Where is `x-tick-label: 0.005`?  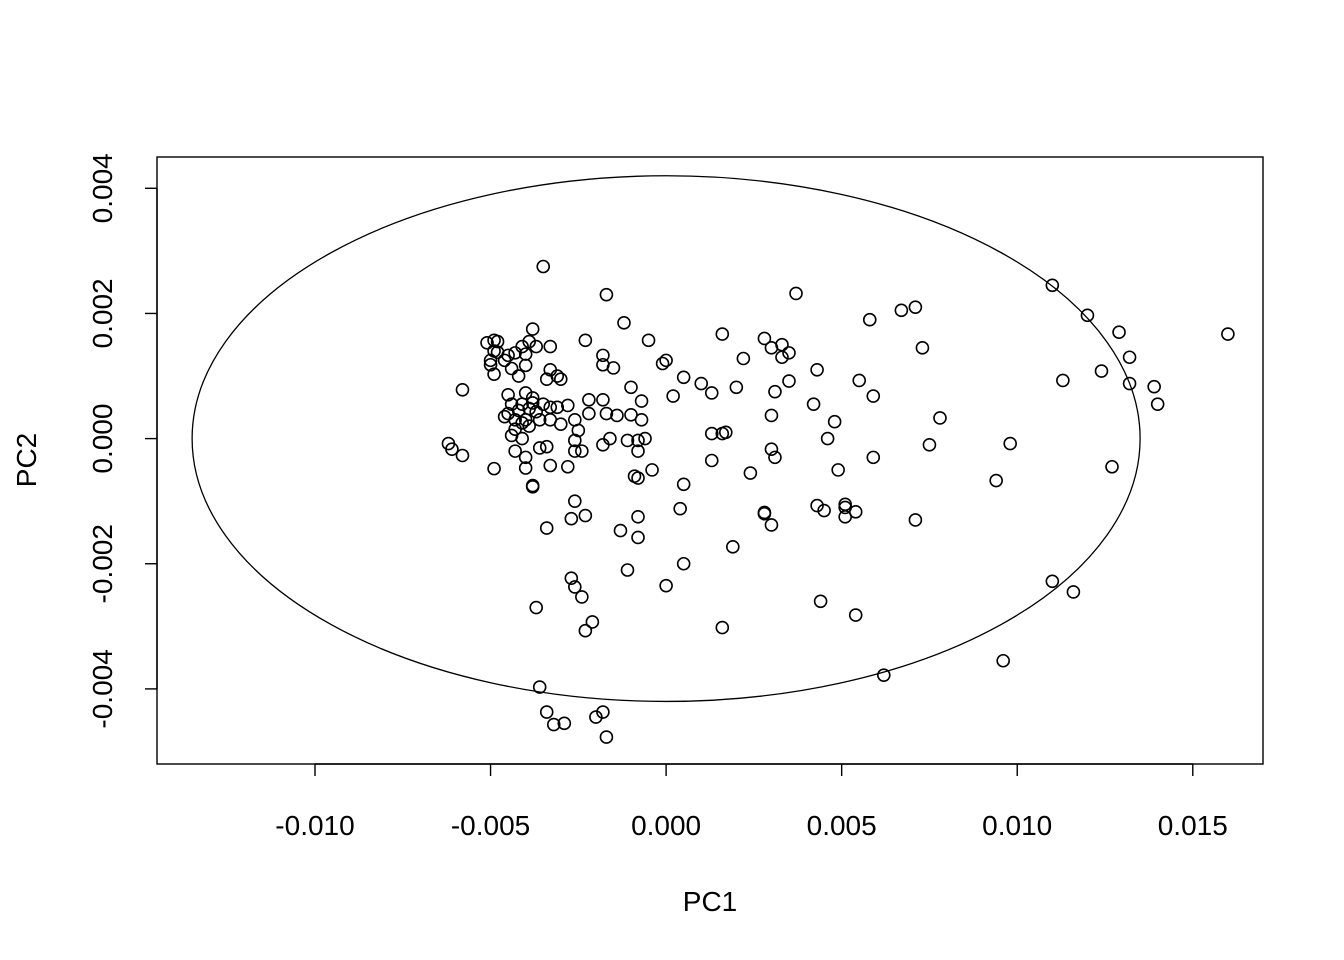 x-tick-label: 0.005 is located at coordinates (842, 825).